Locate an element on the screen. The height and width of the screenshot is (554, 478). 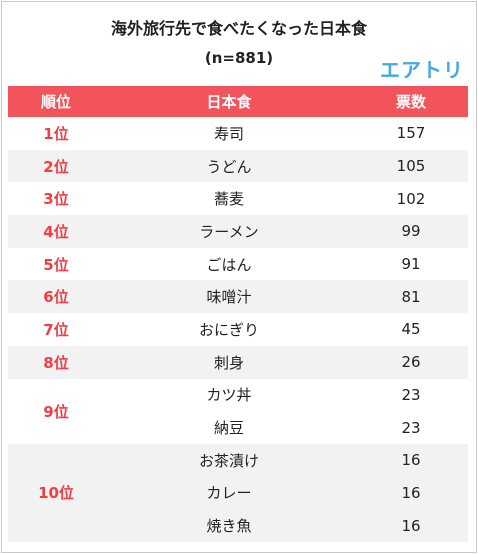
rank-cell: 3位 is located at coordinates (56, 199).